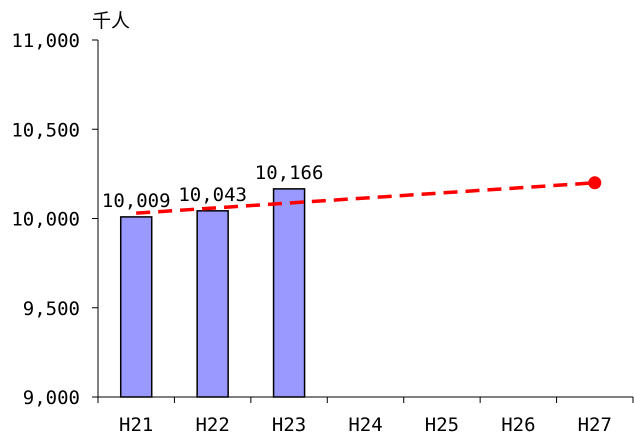 This screenshot has height=446, width=634. I want to click on x-tick-label: H26, so click(518, 425).